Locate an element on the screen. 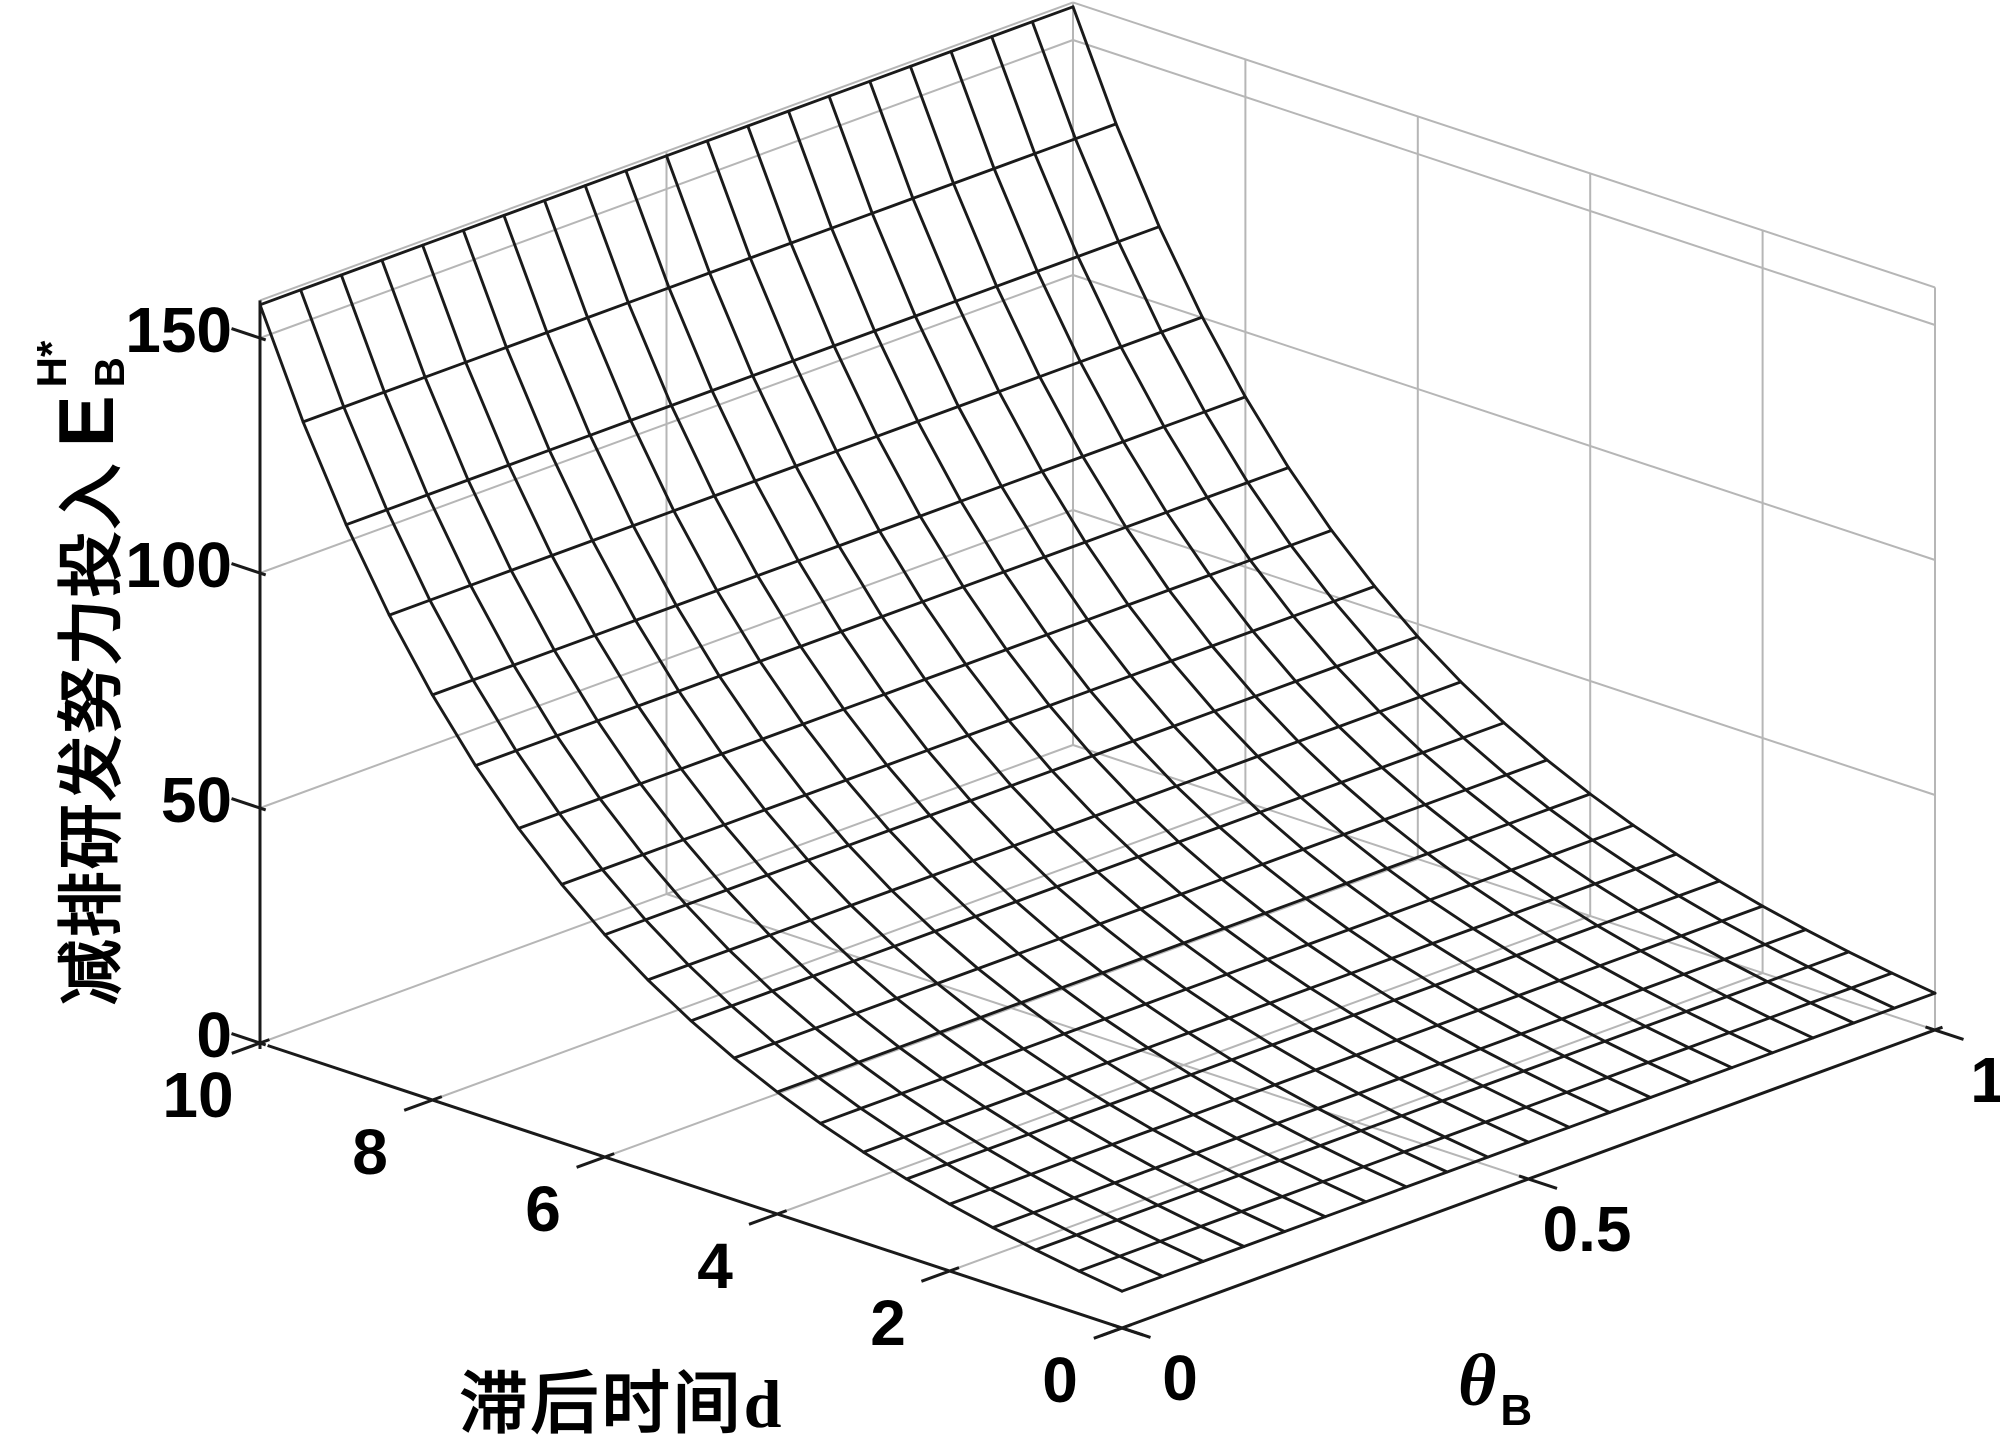 This screenshot has width=2000, height=1440. d-tick-label: 2 is located at coordinates (888, 1323).